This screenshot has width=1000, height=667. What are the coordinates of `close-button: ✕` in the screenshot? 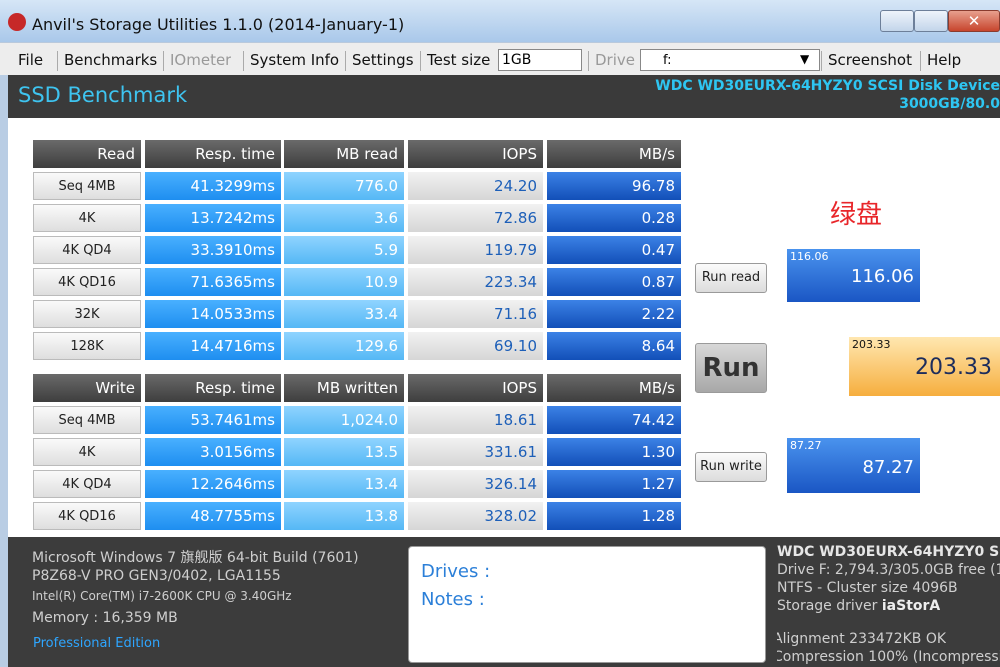 It's located at (974, 21).